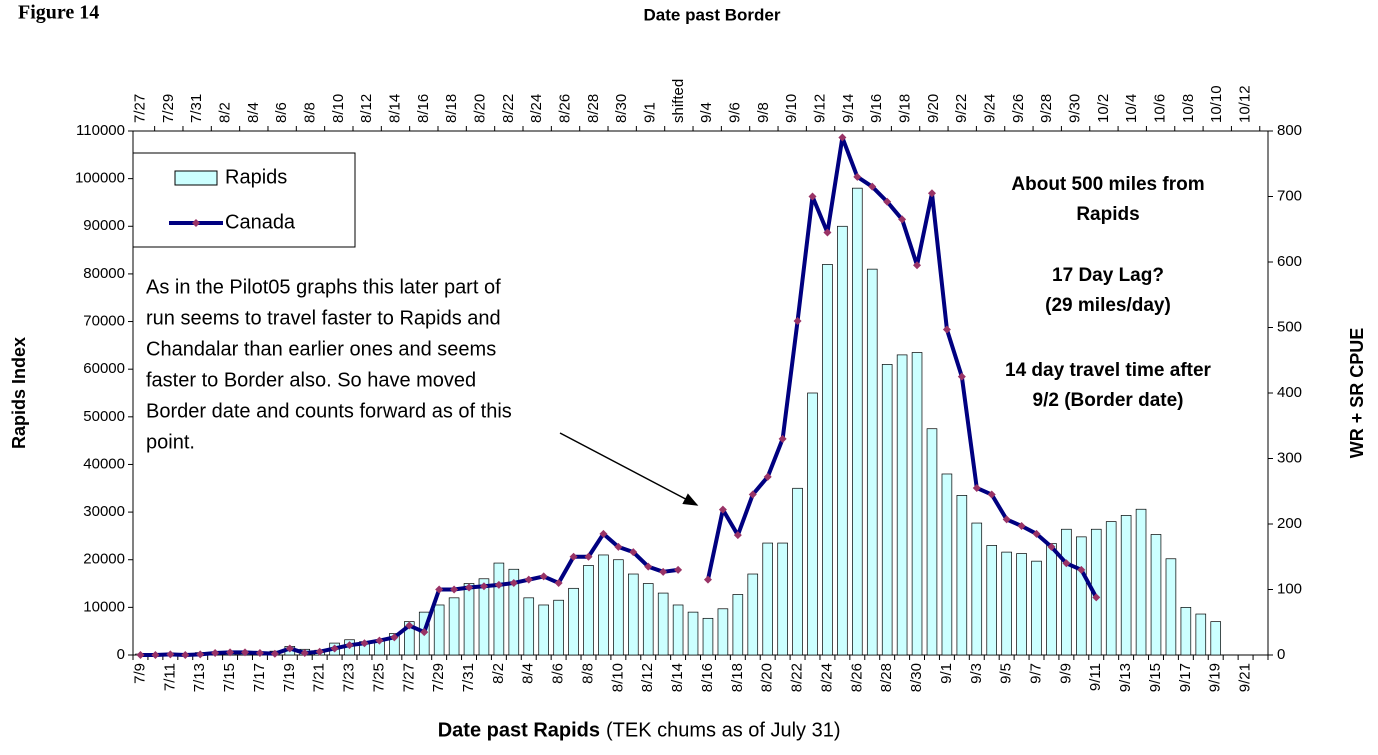 The image size is (1378, 755). Describe the element at coordinates (707, 677) in the screenshot. I see `x-tick-label: 8/16` at that location.